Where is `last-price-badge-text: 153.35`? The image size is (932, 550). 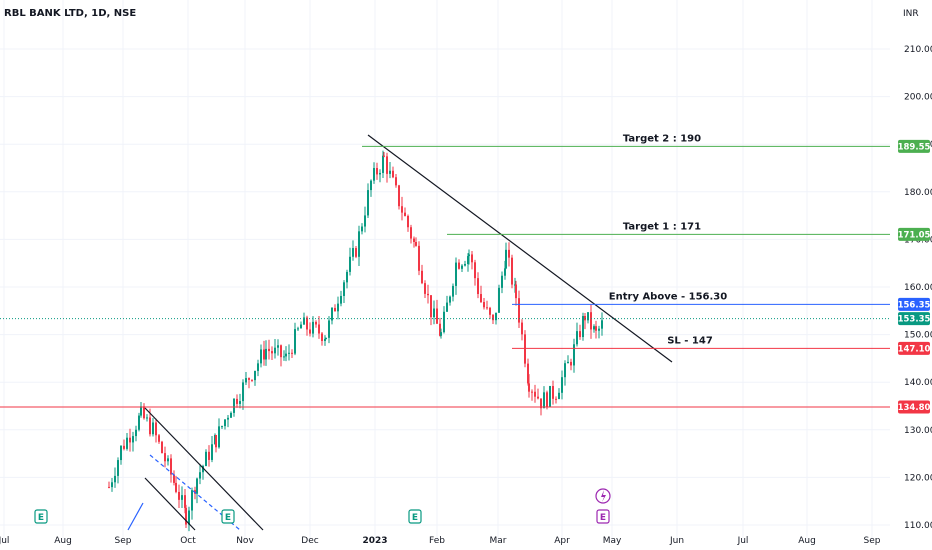 last-price-badge-text: 153.35 is located at coordinates (914, 320).